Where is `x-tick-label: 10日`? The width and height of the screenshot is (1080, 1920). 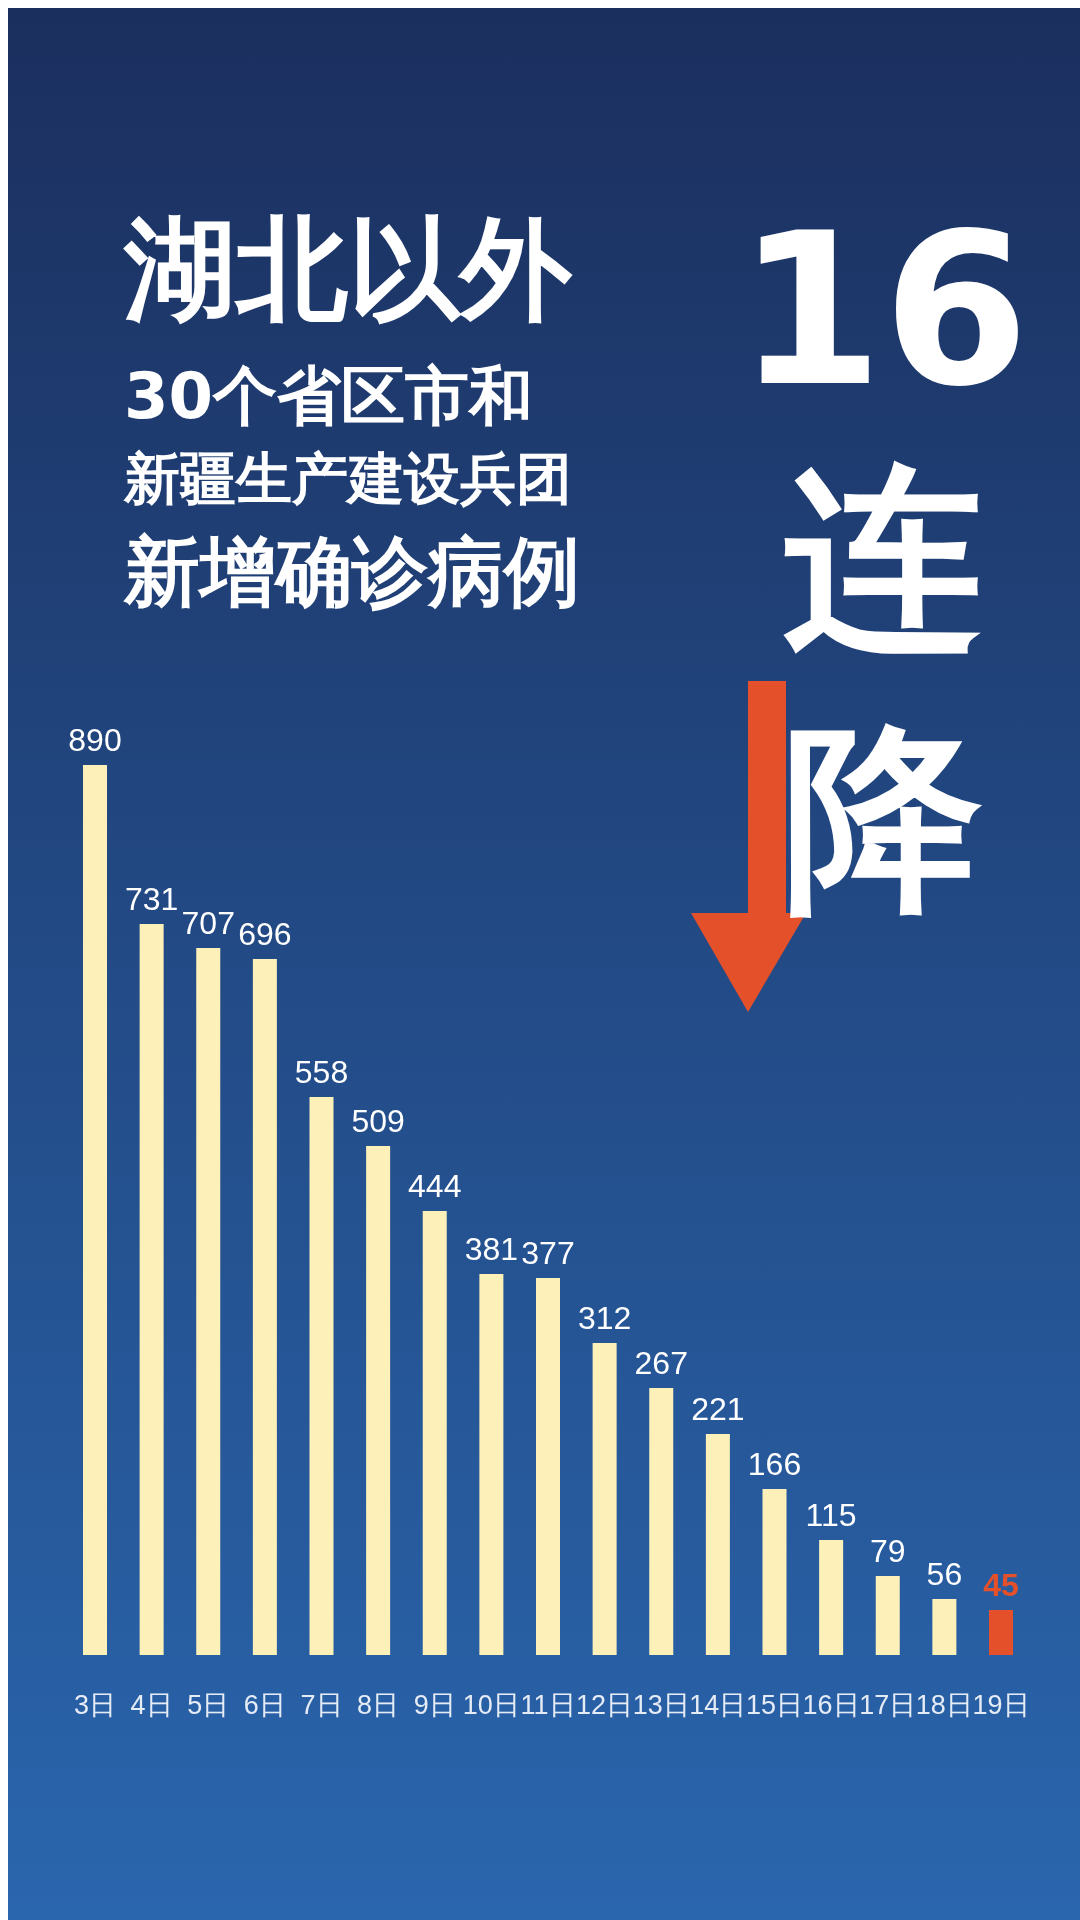 x-tick-label: 10日 is located at coordinates (491, 1705).